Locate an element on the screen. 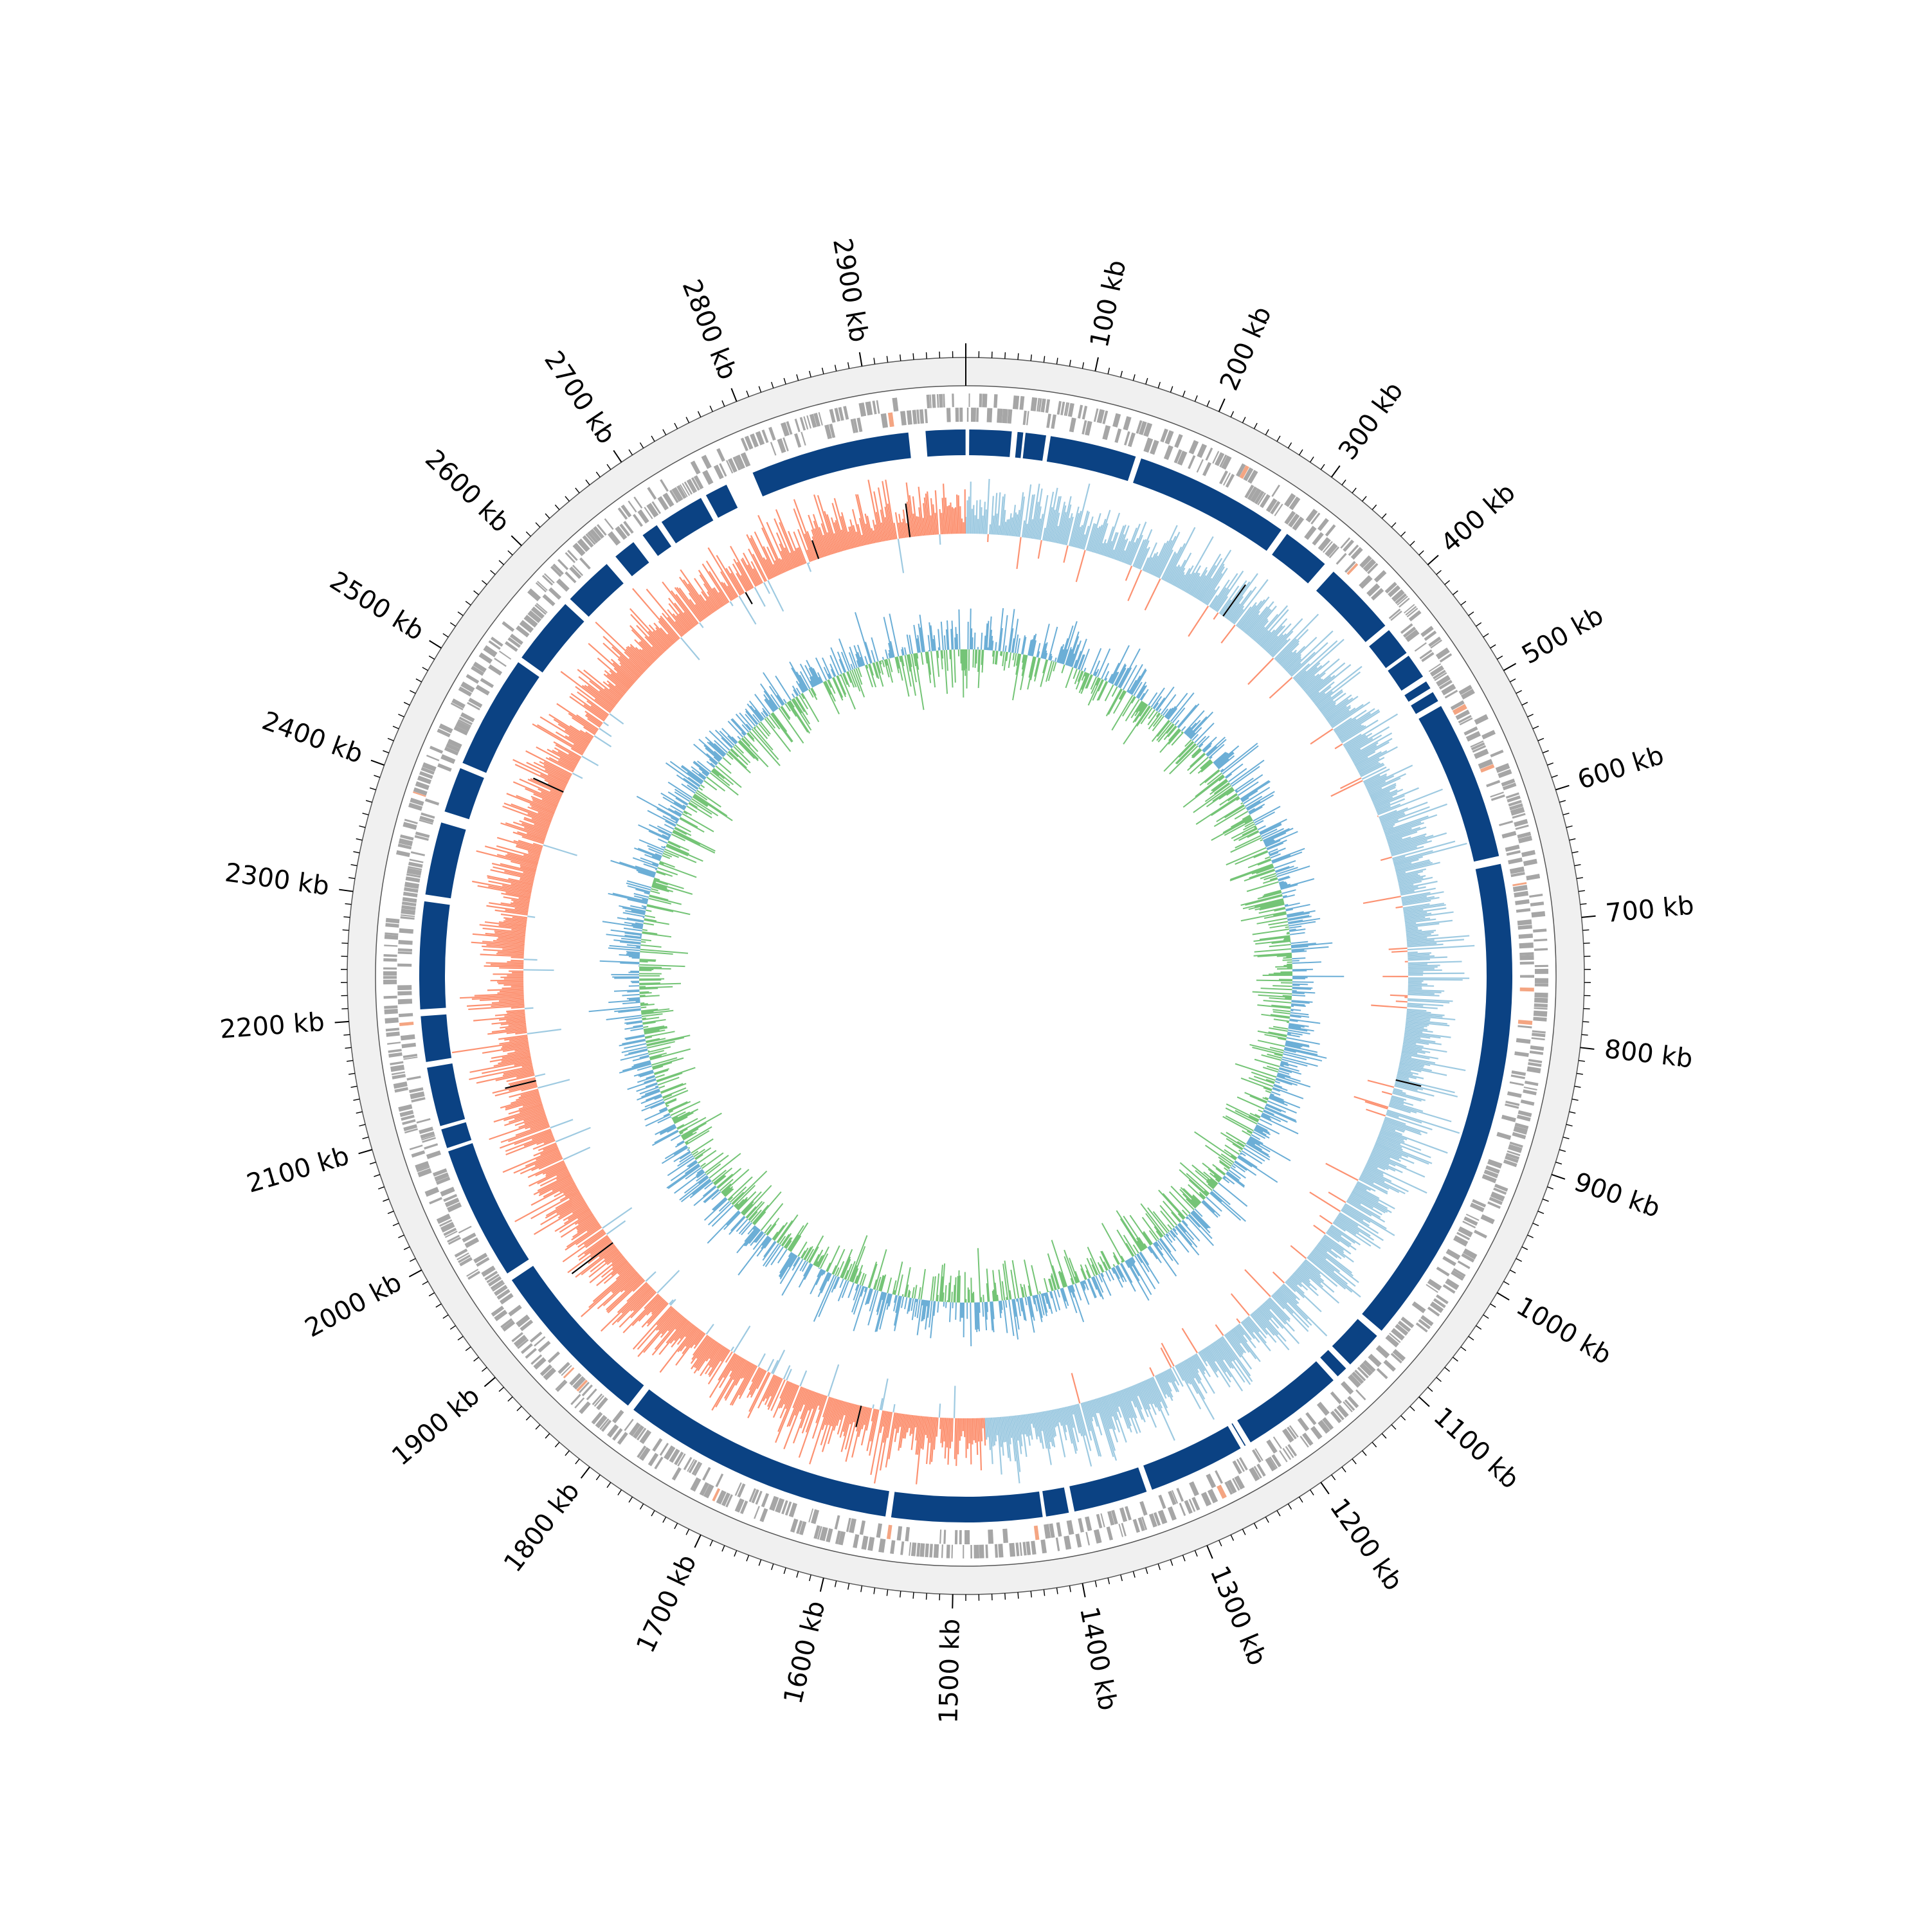 The image size is (1929, 1932). tick-label: 300 kb is located at coordinates (1371, 421).